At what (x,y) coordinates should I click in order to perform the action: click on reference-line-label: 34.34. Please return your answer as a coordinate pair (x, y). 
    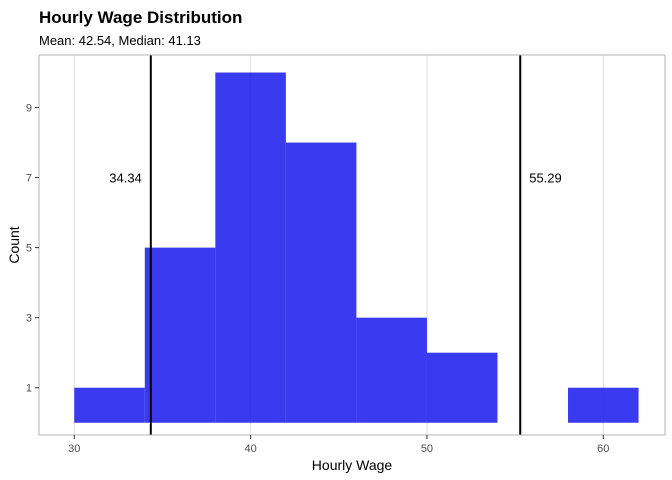
    Looking at the image, I should click on (125, 178).